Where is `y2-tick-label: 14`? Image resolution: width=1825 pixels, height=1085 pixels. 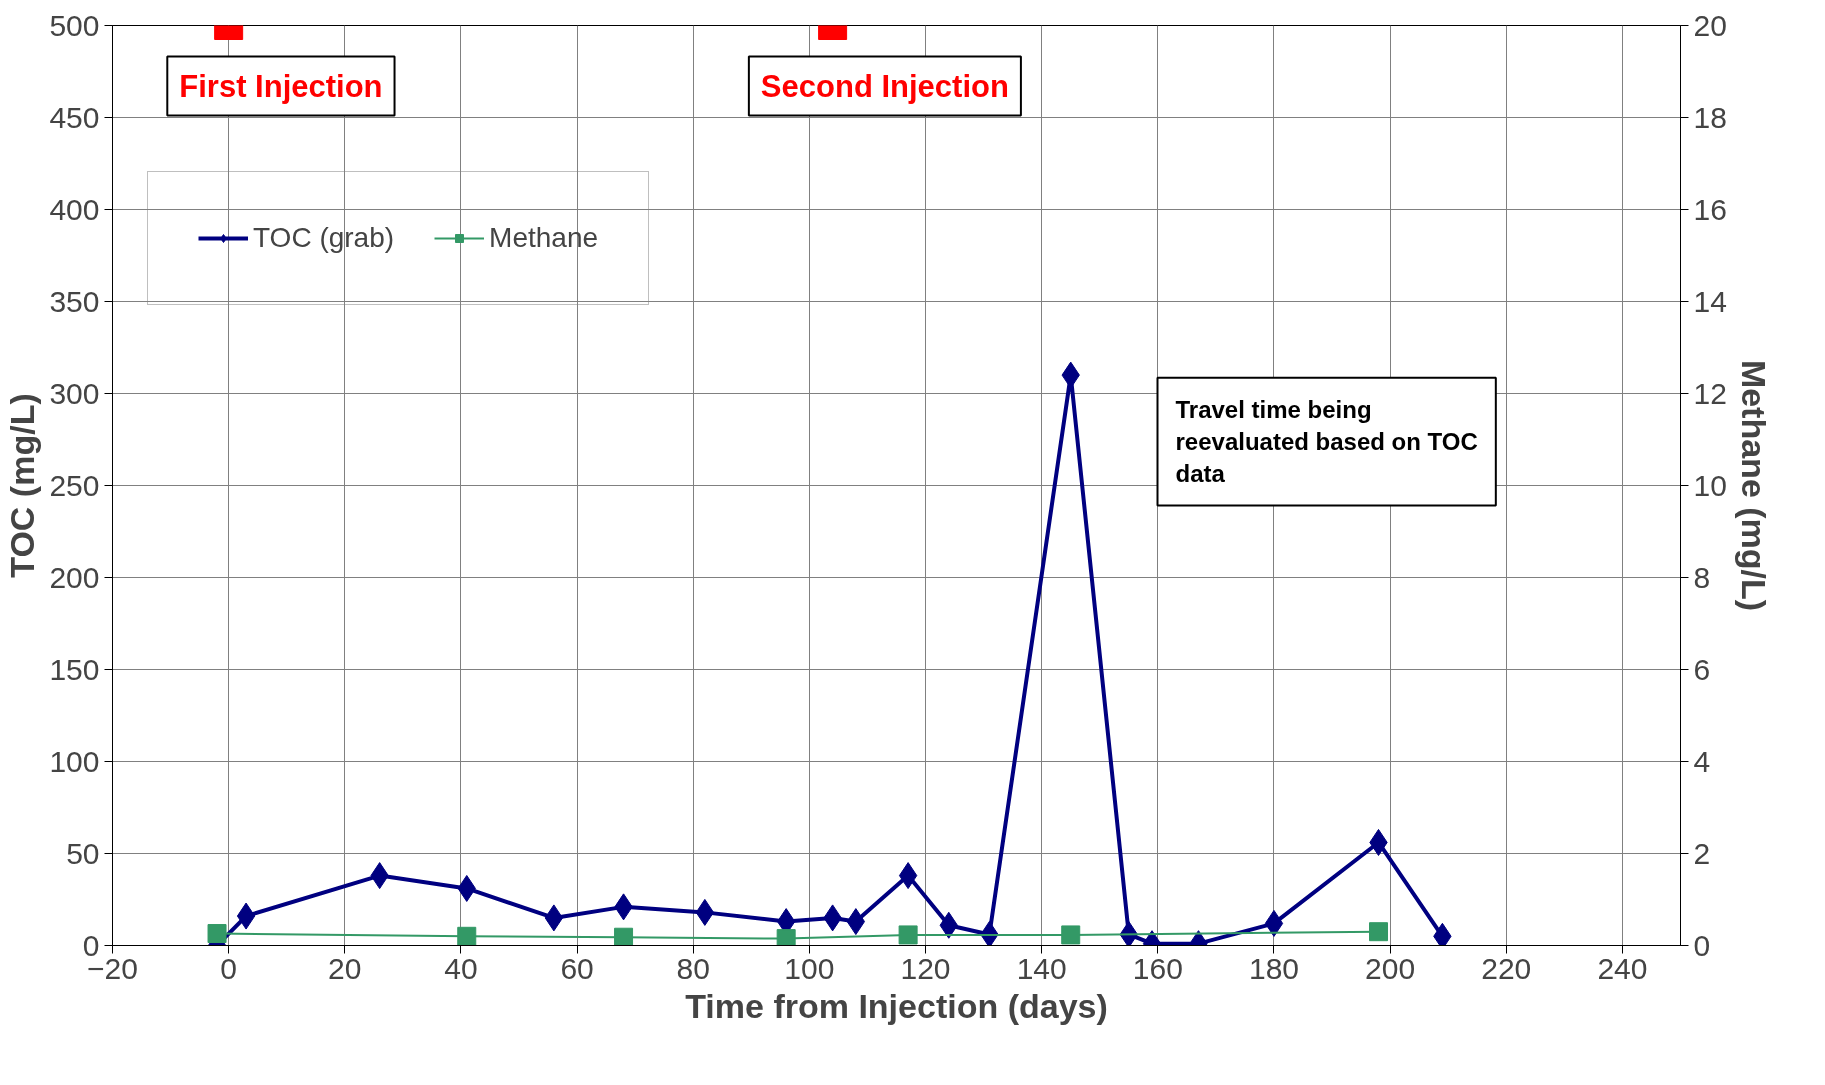
y2-tick-label: 14 is located at coordinates (1710, 301).